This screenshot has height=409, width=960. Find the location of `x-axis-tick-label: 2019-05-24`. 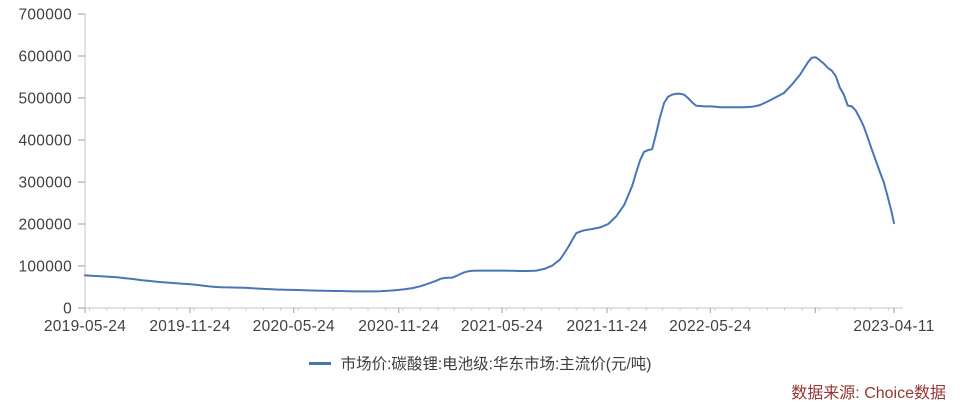

x-axis-tick-label: 2019-05-24 is located at coordinates (85, 326).